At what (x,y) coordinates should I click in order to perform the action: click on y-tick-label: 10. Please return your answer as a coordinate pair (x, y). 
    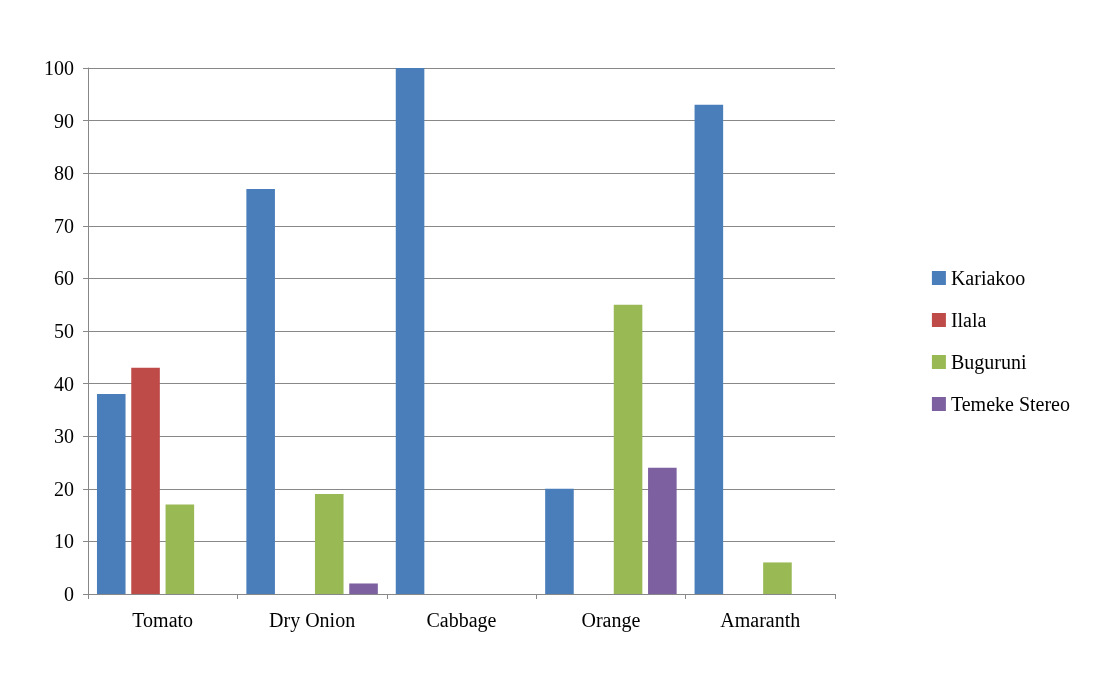
    Looking at the image, I should click on (64, 541).